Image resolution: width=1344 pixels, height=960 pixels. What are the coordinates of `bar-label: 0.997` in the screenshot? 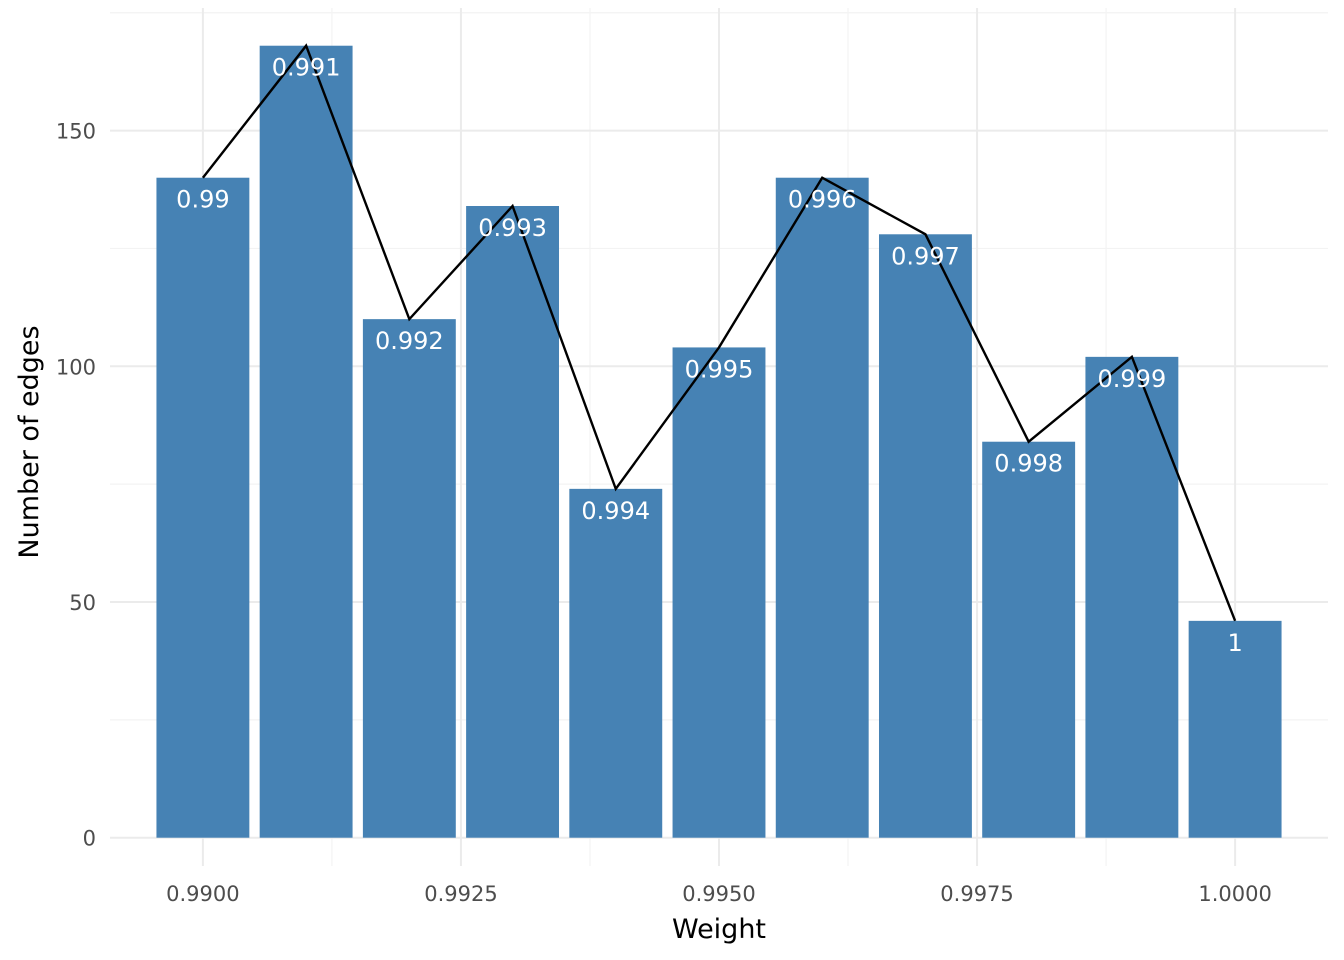 It's located at (925, 256).